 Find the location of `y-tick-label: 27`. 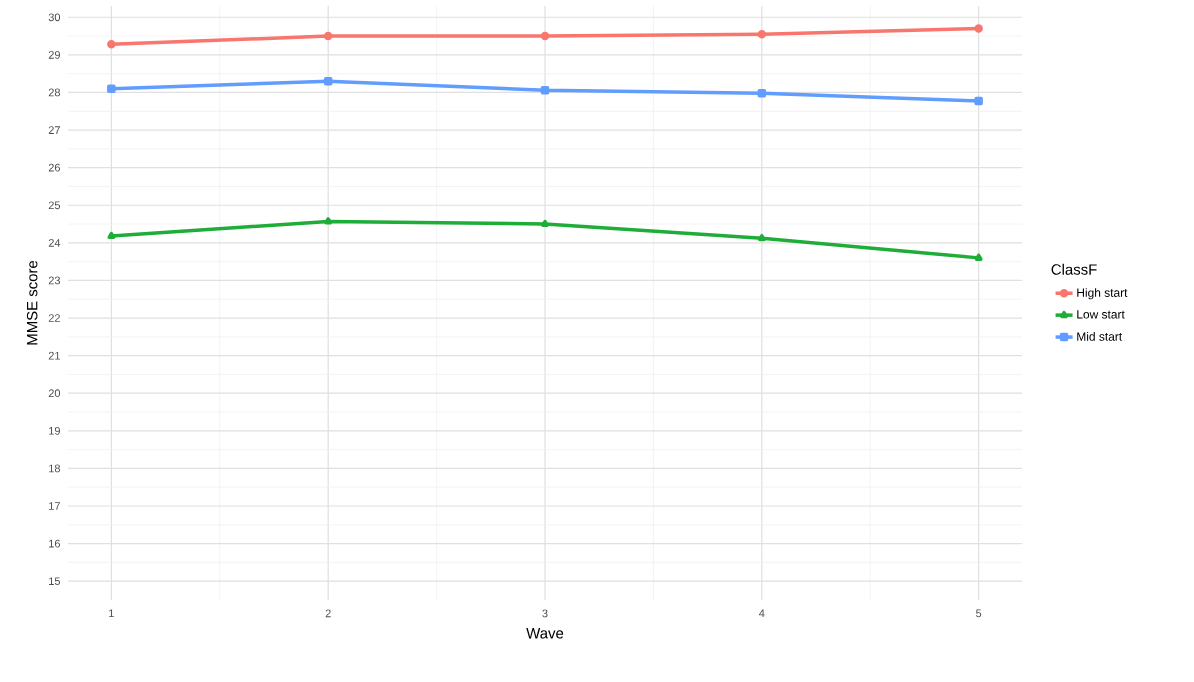

y-tick-label: 27 is located at coordinates (54, 130).